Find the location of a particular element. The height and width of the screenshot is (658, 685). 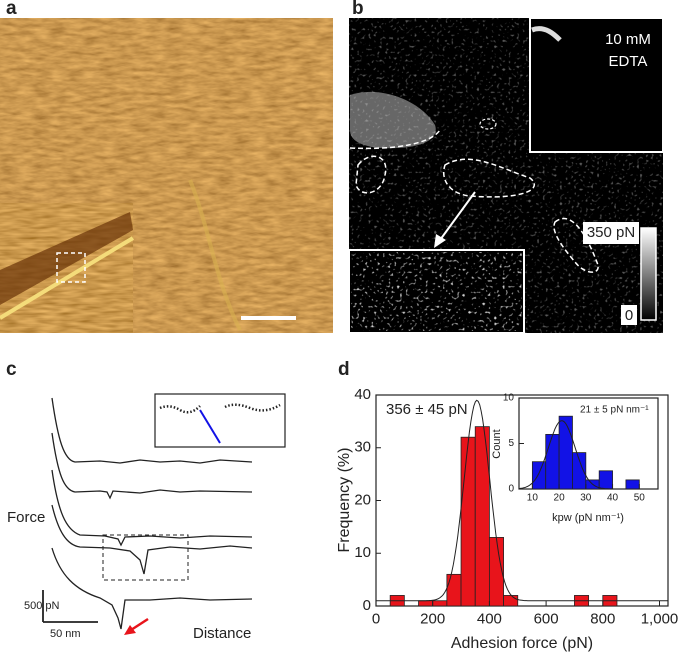

y-tick-label: 40 is located at coordinates (362, 394).